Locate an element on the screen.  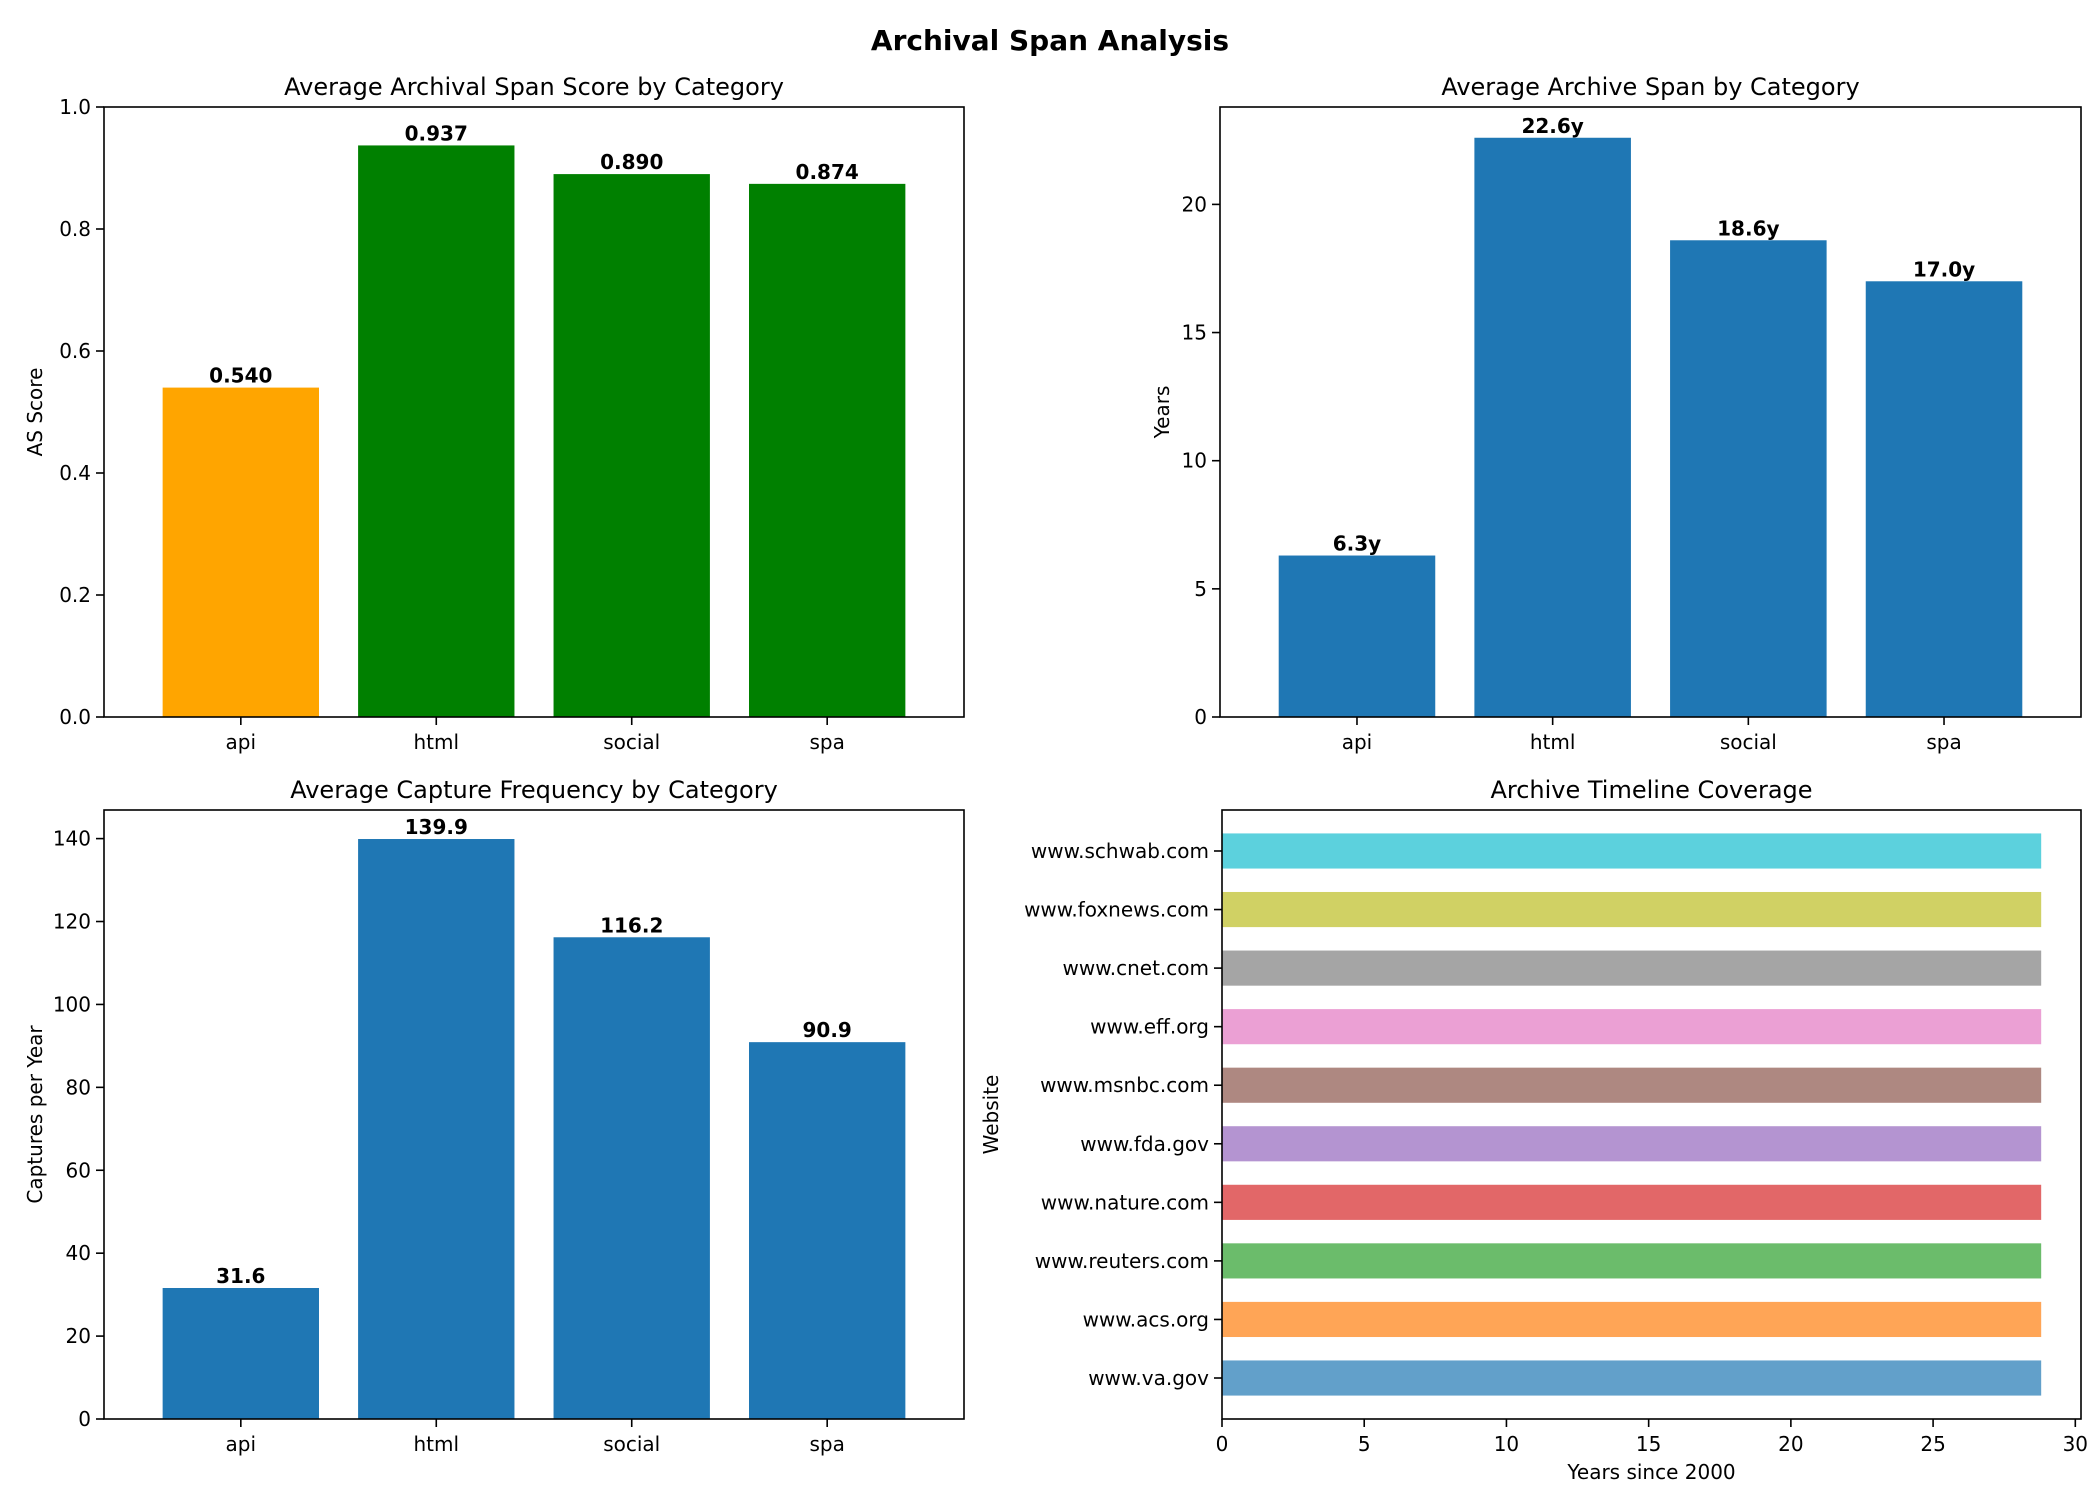
x-tick-label: 5 is located at coordinates (1364, 1444).